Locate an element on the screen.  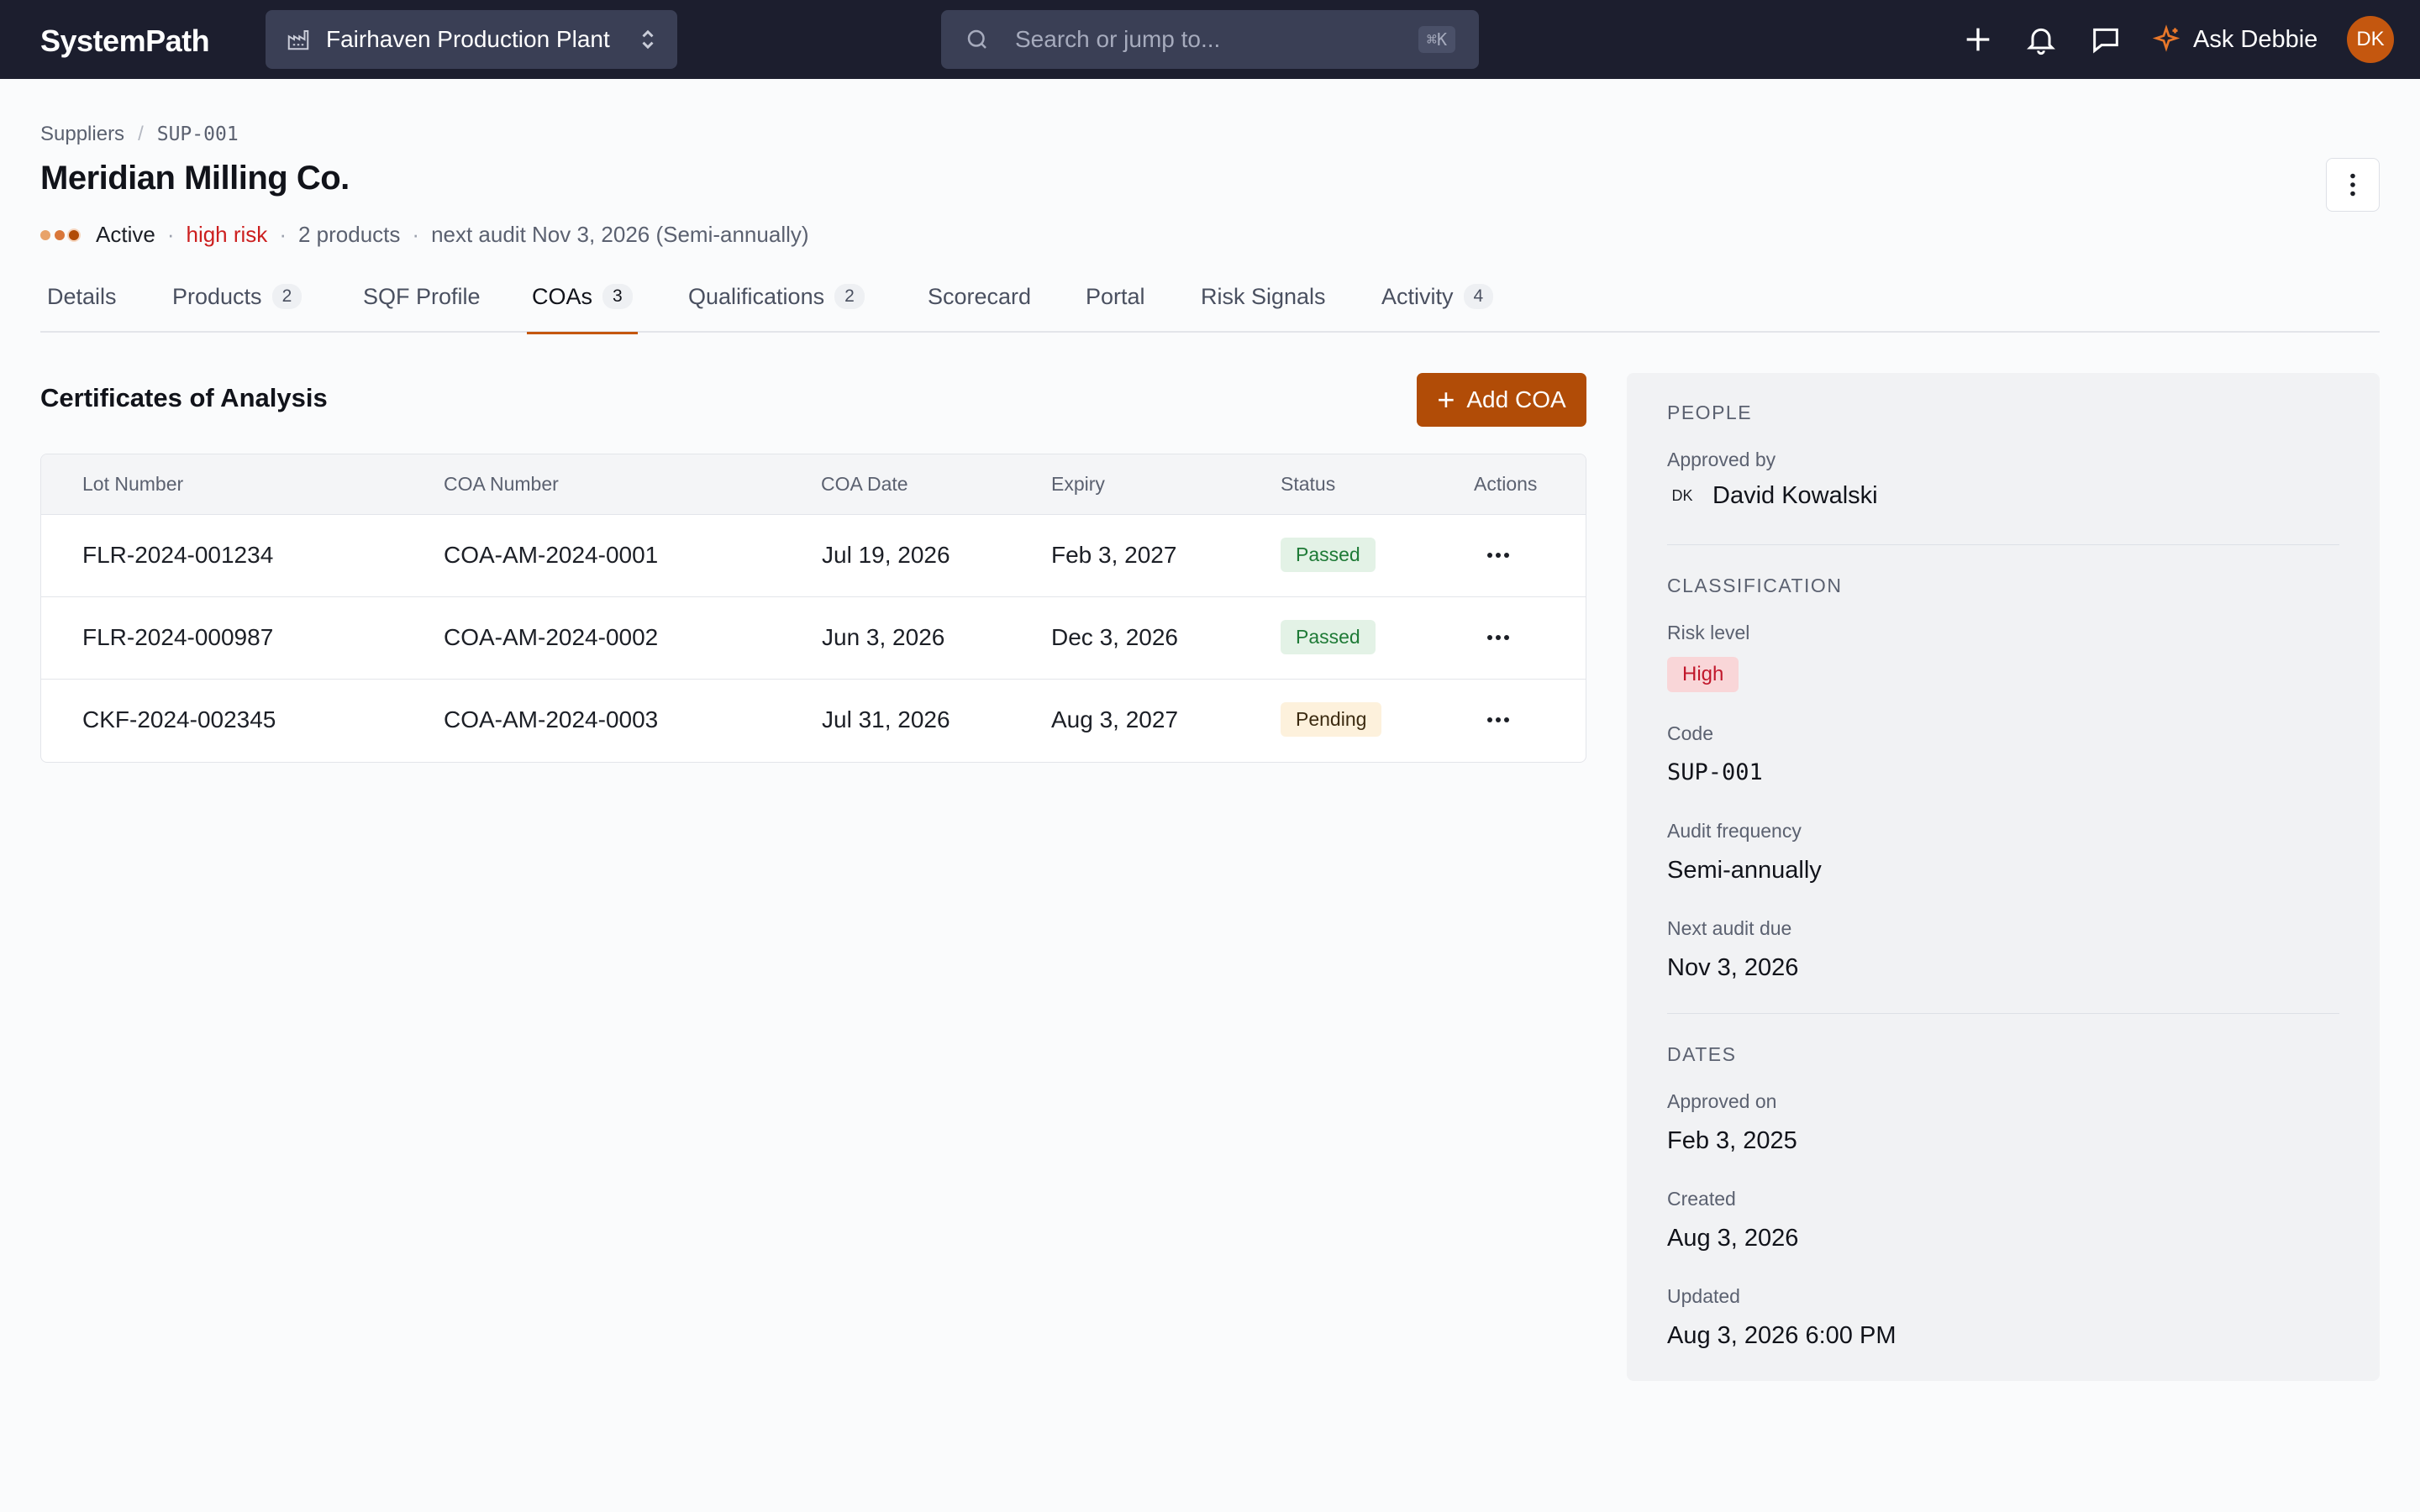
approver-avatar: DK is located at coordinates (1682, 495).